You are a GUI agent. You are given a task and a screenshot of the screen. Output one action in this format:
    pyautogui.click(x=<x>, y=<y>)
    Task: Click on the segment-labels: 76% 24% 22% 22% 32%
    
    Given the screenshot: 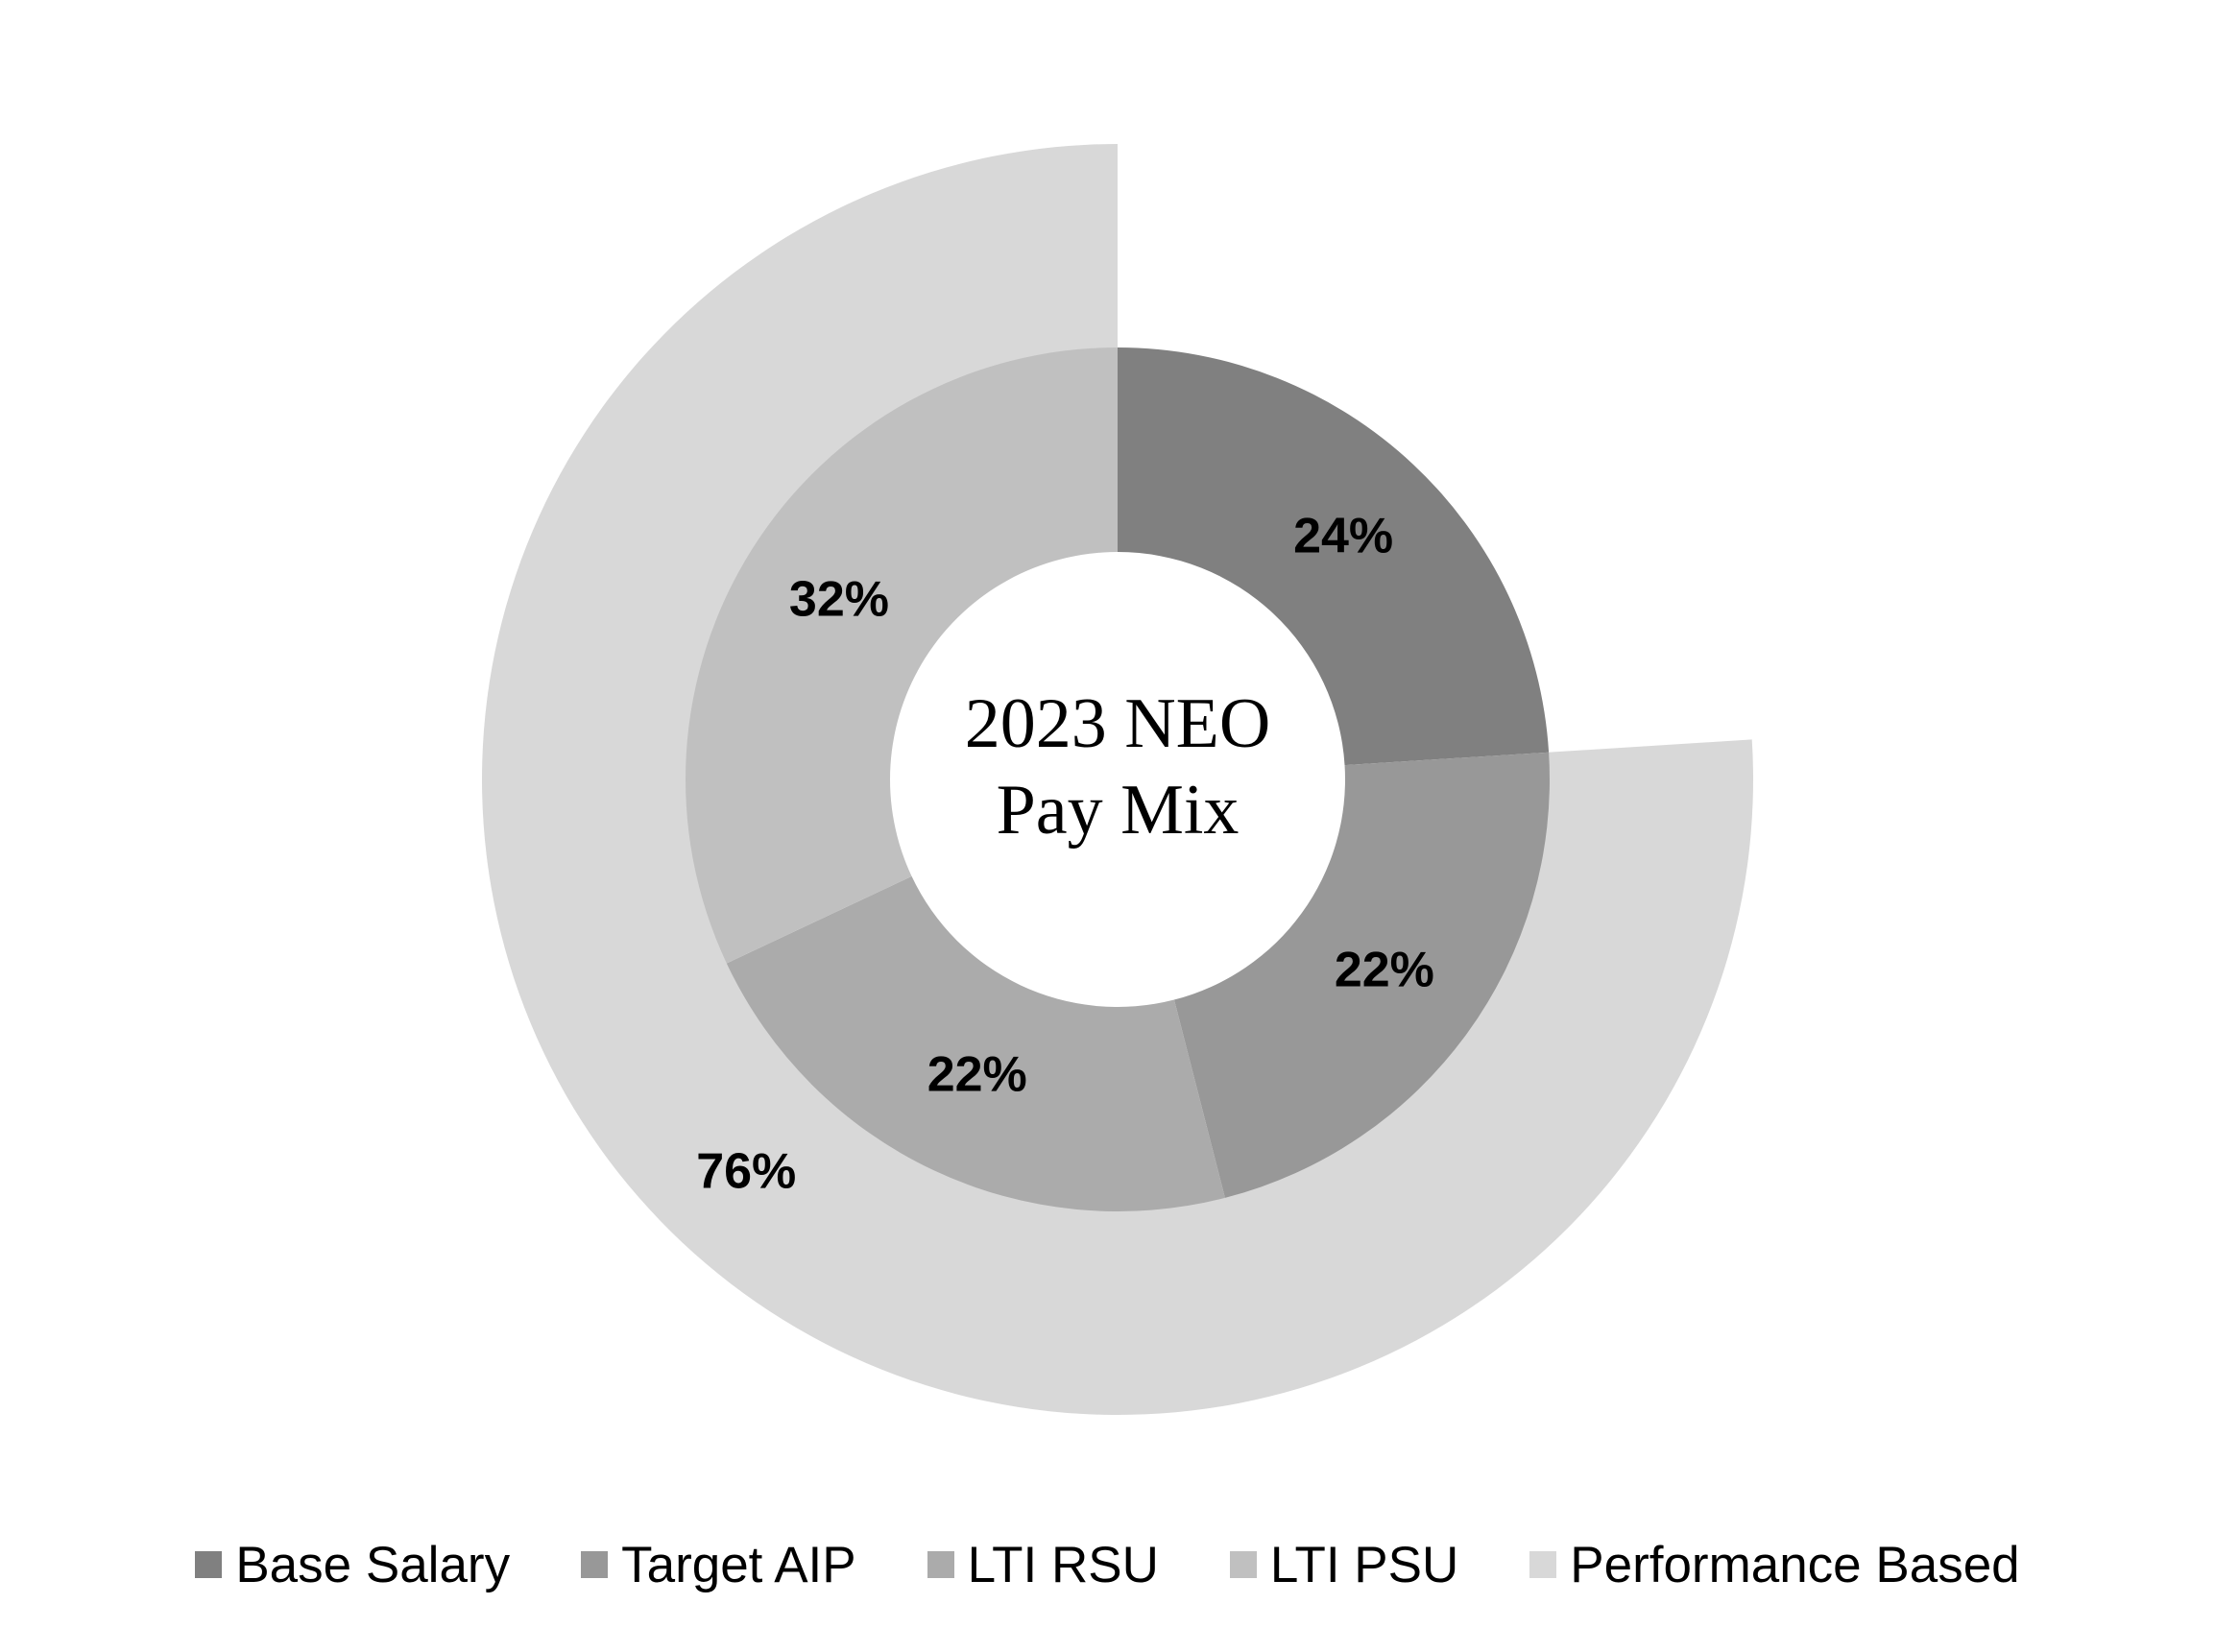 What is the action you would take?
    pyautogui.click(x=1065, y=853)
    